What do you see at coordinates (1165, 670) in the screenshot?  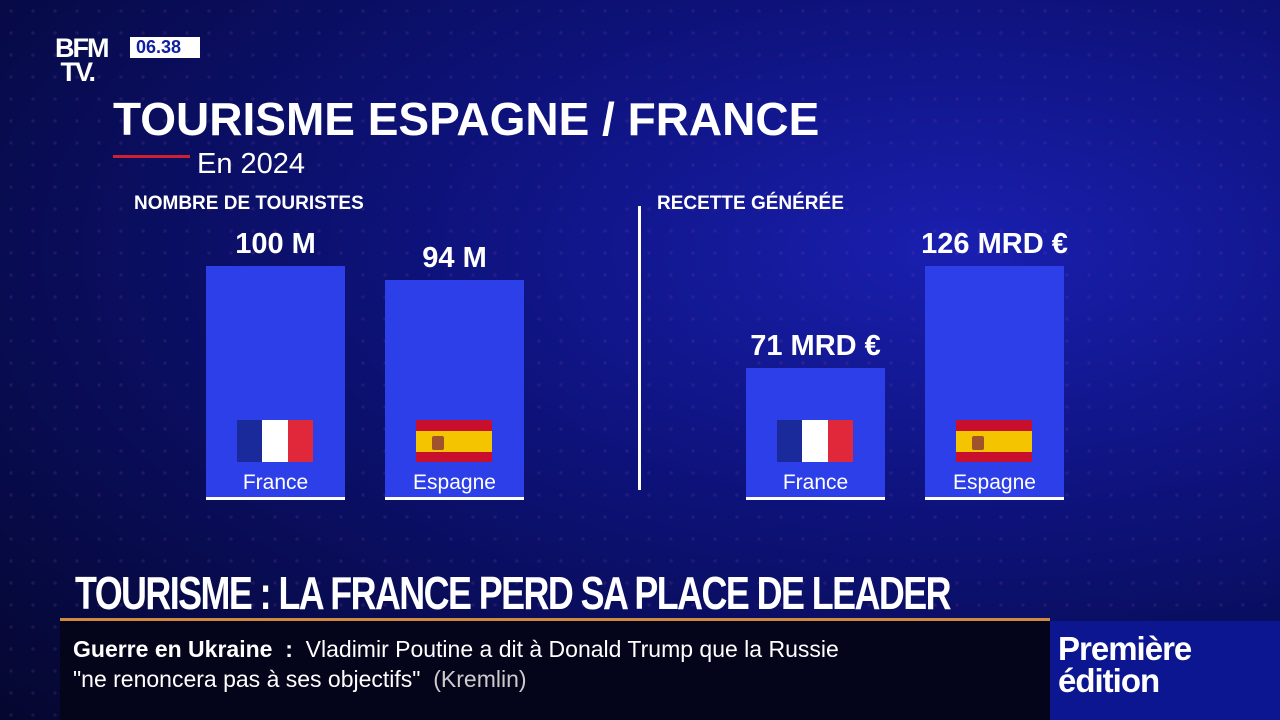 I see `program-name: Première édition` at bounding box center [1165, 670].